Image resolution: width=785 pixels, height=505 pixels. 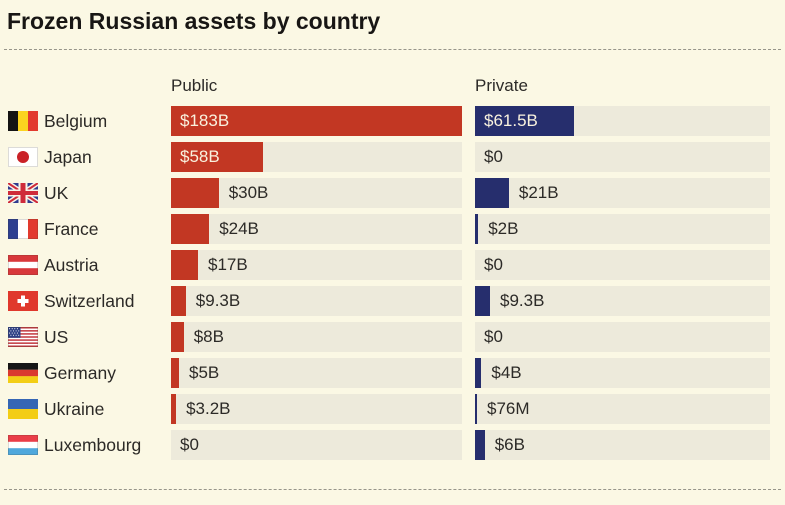 I want to click on public-bar-track: $24B, so click(x=316, y=229).